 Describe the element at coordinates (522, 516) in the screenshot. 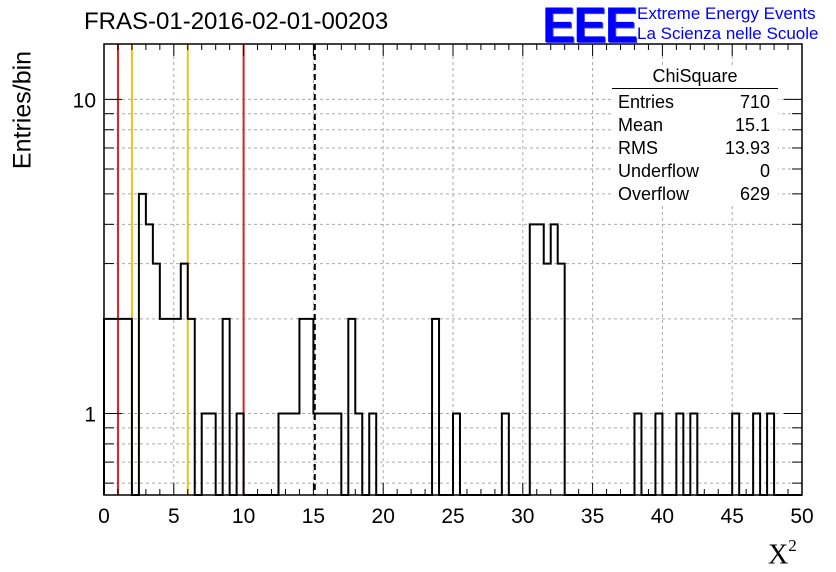

I see `x-tick-label: 30` at that location.